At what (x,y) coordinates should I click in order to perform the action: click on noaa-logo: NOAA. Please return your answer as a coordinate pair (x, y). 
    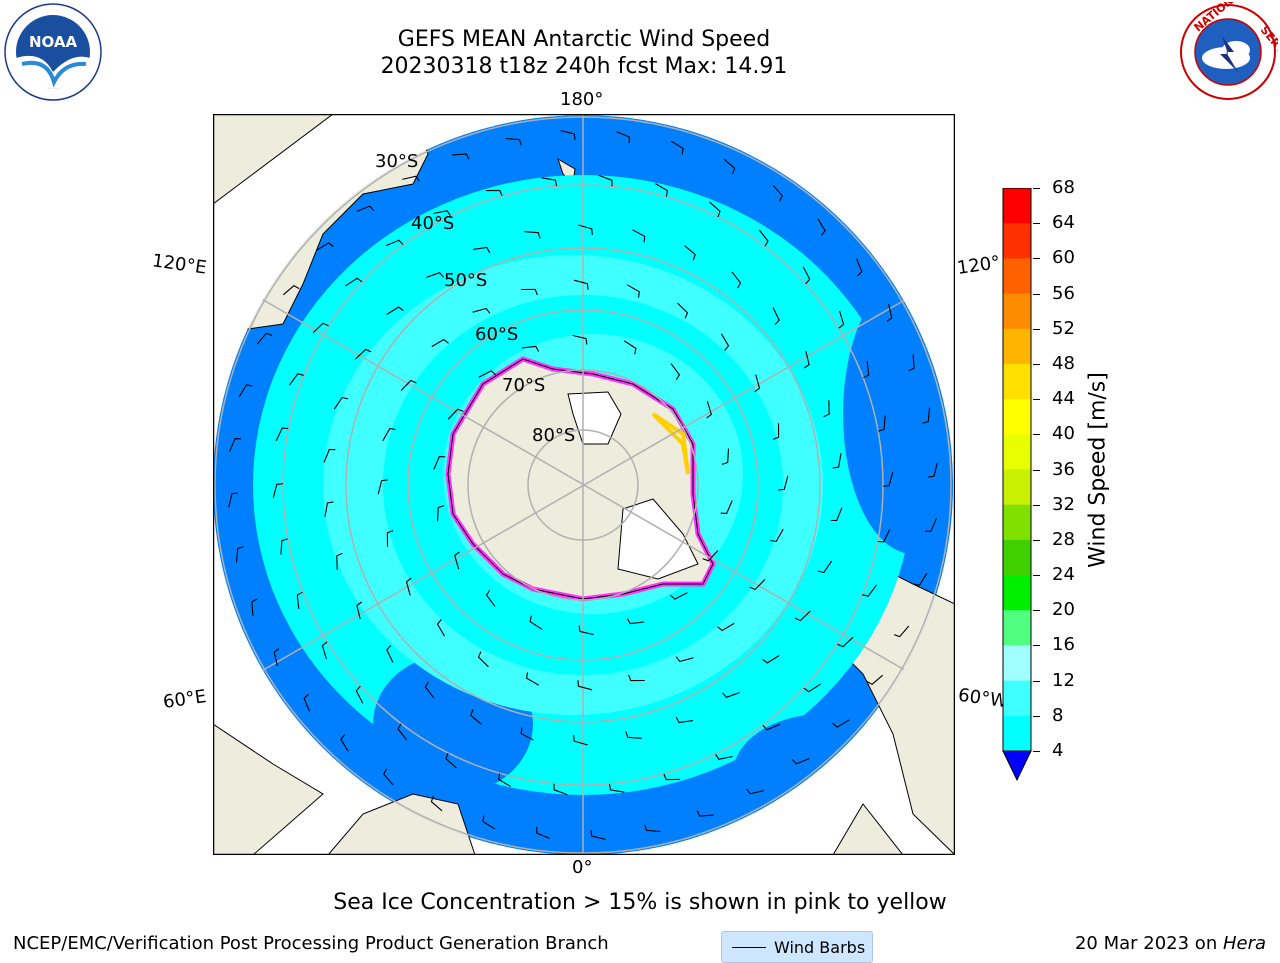
    Looking at the image, I should click on (53, 54).